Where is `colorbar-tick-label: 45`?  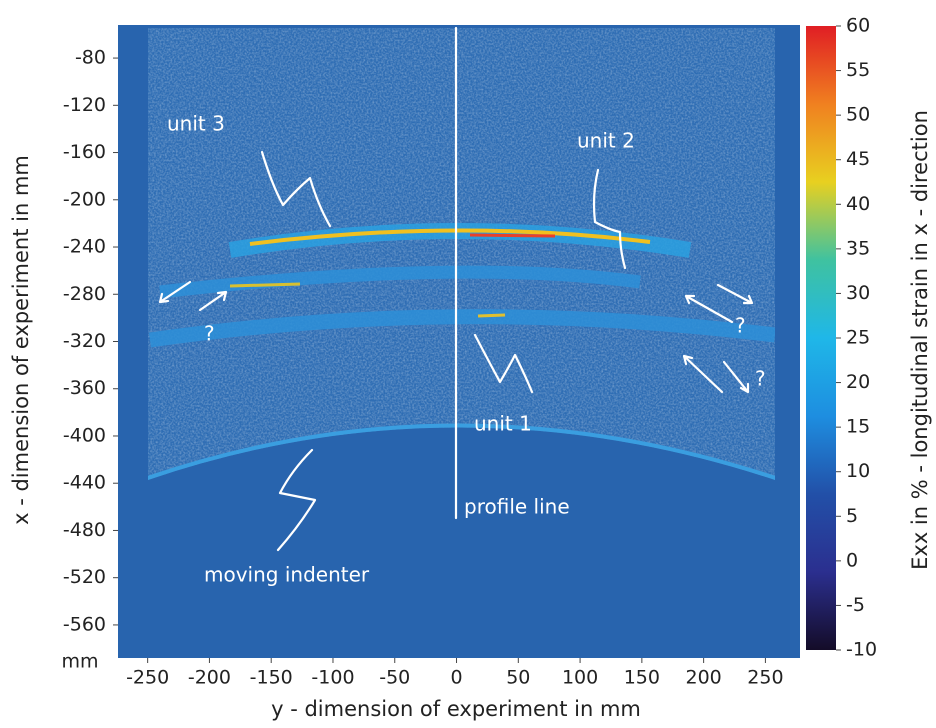 colorbar-tick-label: 45 is located at coordinates (858, 159).